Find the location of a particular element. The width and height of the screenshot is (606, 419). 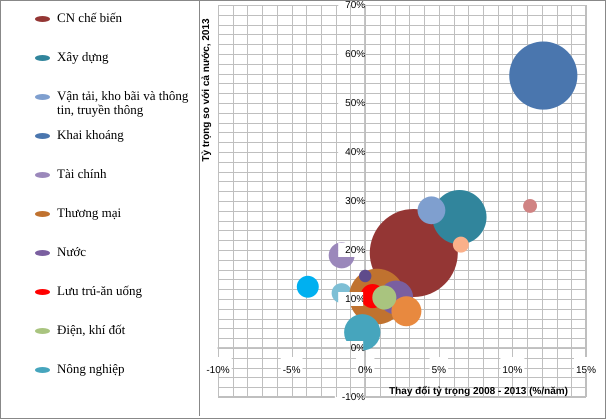

x-tick-label: 0% is located at coordinates (365, 370).